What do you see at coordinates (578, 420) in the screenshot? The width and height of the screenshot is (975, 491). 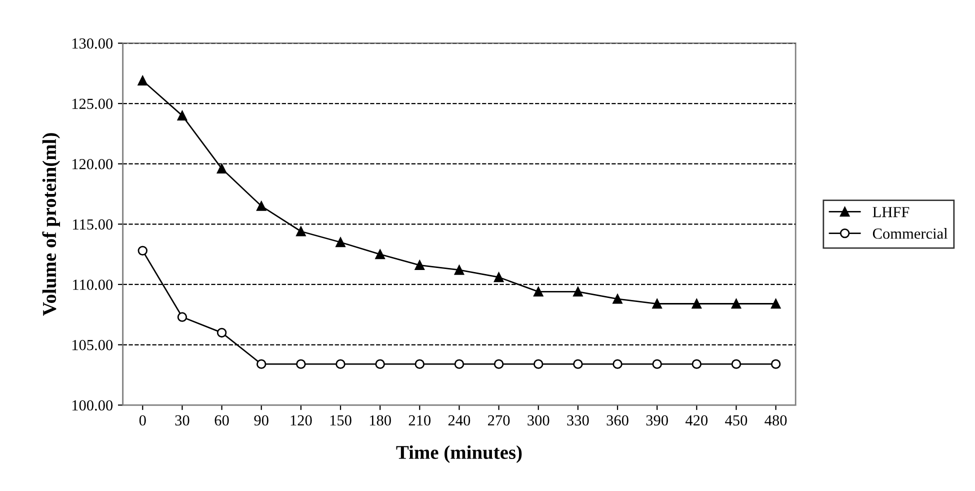 I see `x-tick-label: 330` at bounding box center [578, 420].